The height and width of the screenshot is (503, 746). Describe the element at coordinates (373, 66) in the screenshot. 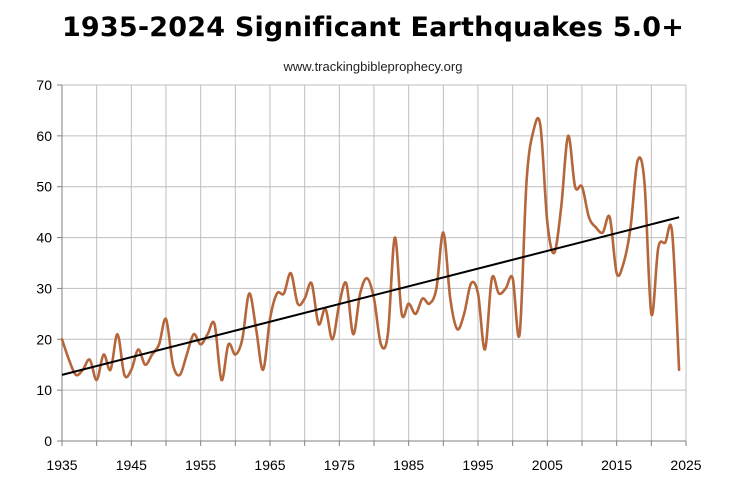

I see `chart-subtitle: www.trackingbibleprophecy.org` at that location.